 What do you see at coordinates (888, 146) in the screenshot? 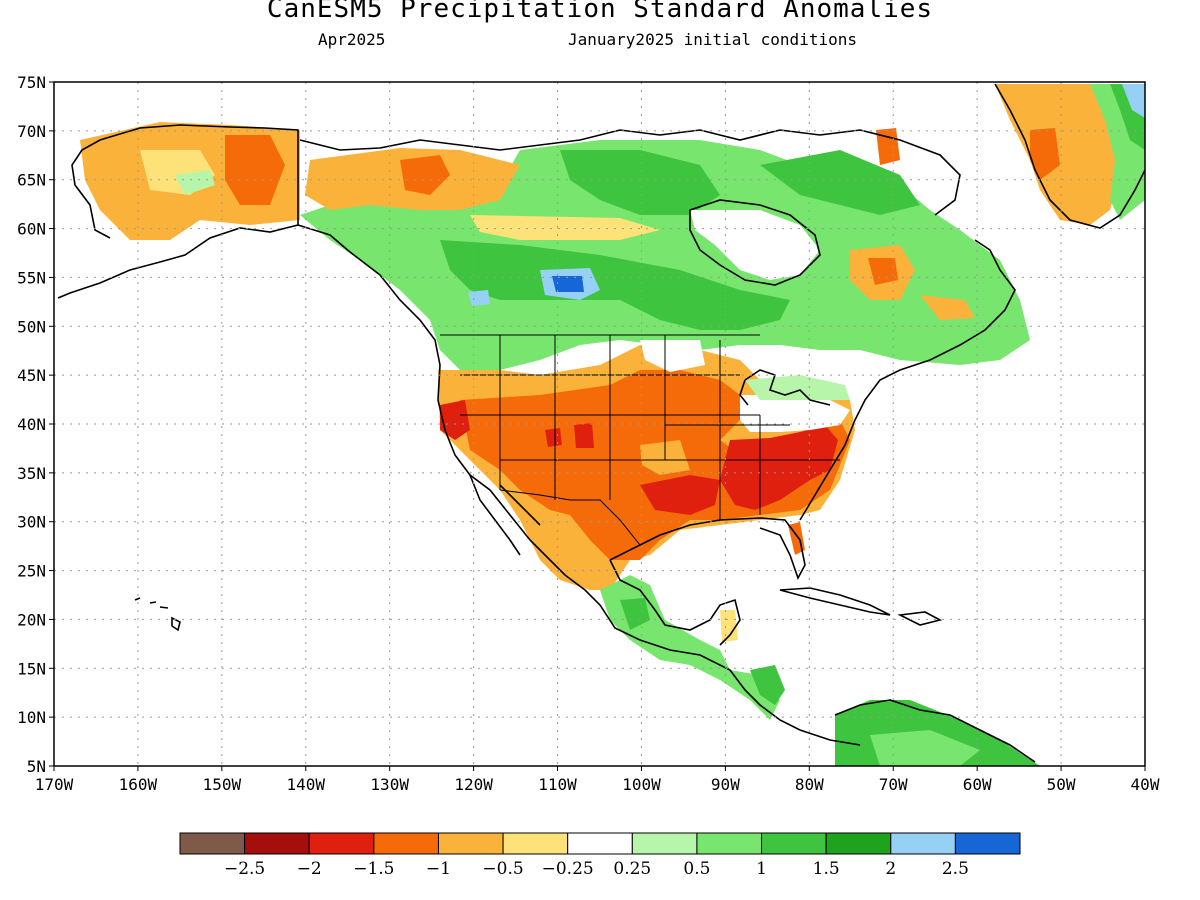
I see `baffin-dry` at bounding box center [888, 146].